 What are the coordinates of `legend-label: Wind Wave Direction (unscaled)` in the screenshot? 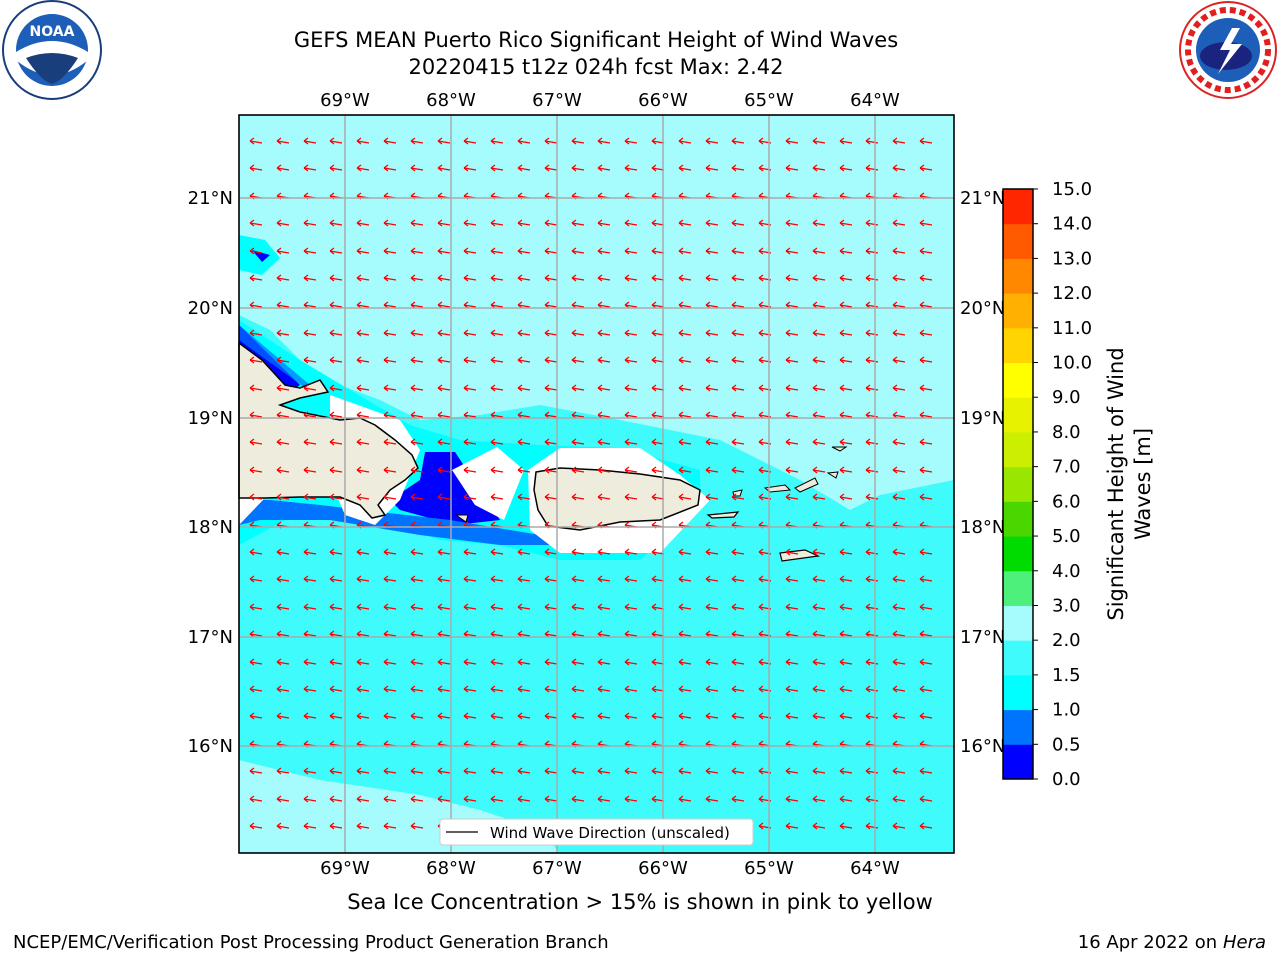 It's located at (610, 833).